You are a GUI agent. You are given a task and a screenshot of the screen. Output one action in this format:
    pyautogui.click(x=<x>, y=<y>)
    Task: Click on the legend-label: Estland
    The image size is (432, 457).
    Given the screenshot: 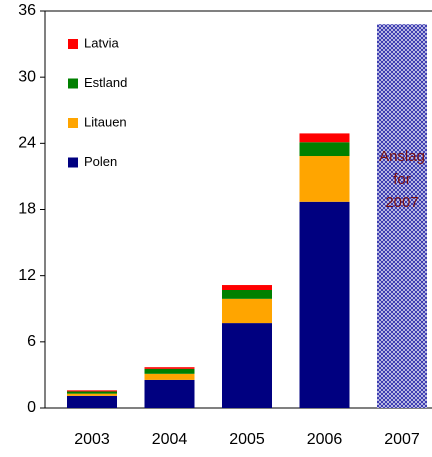 What is the action you would take?
    pyautogui.click(x=105, y=82)
    